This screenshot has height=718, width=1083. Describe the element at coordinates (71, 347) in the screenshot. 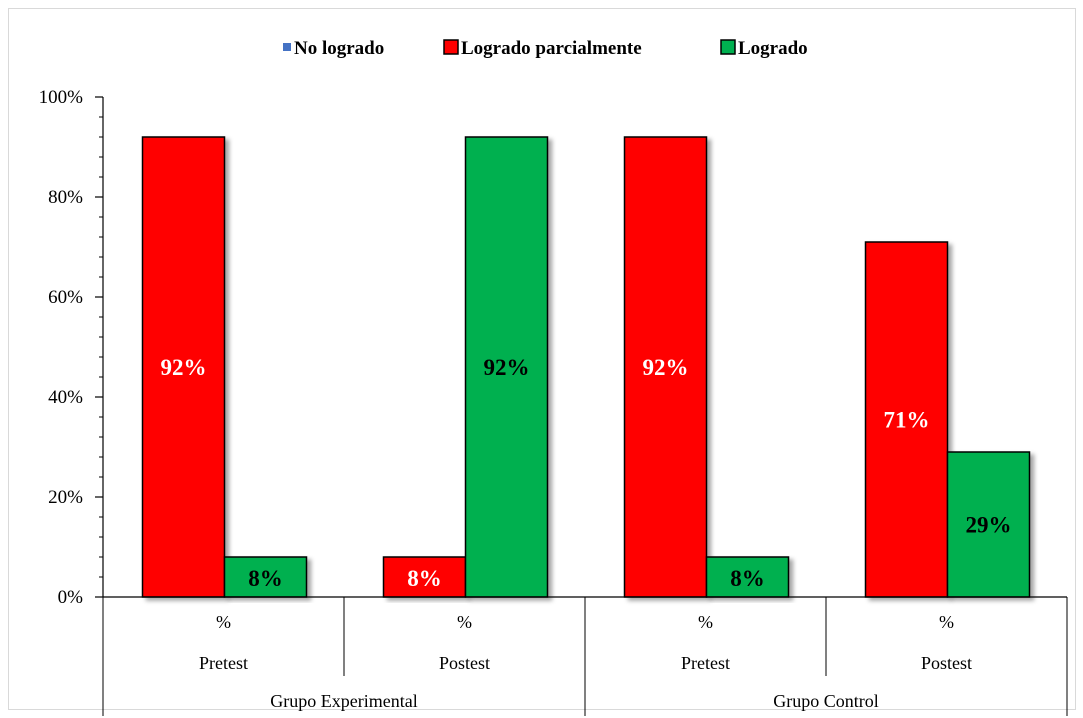

I see `y-axis: 0% 20% 40% 60% 80% 100%` at that location.